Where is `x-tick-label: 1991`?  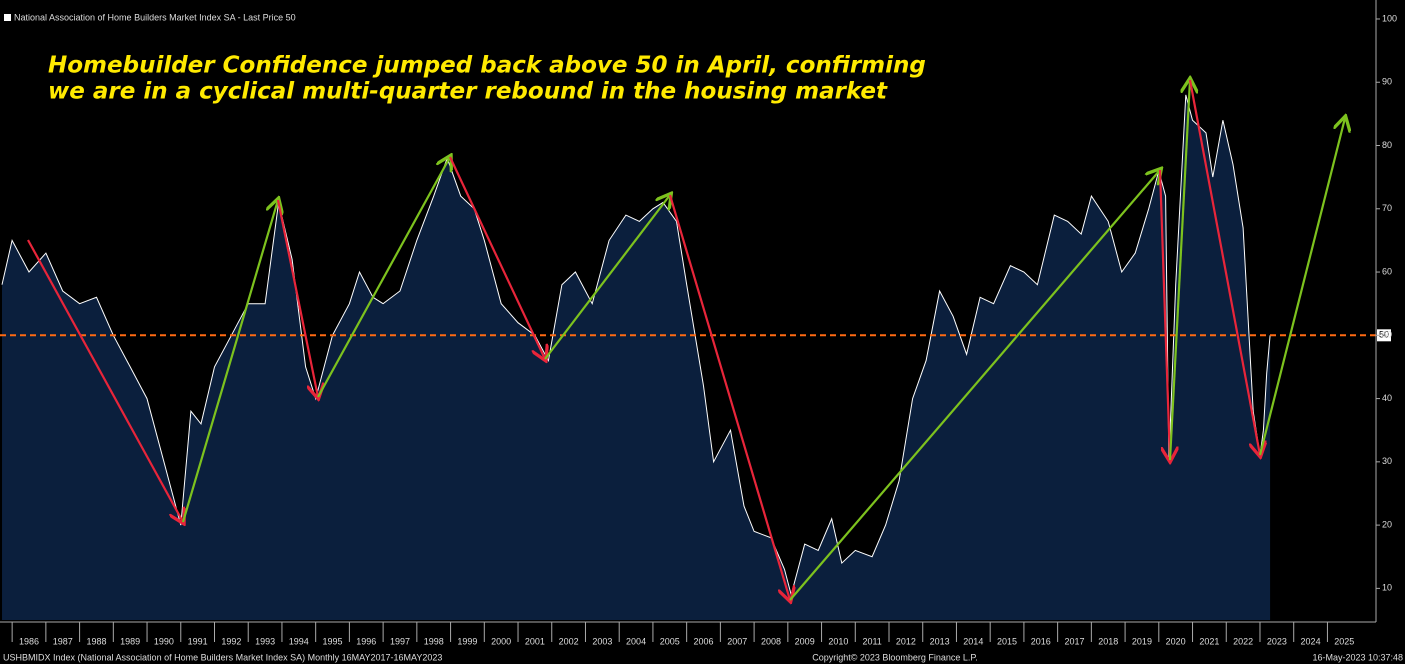 x-tick-label: 1991 is located at coordinates (198, 641).